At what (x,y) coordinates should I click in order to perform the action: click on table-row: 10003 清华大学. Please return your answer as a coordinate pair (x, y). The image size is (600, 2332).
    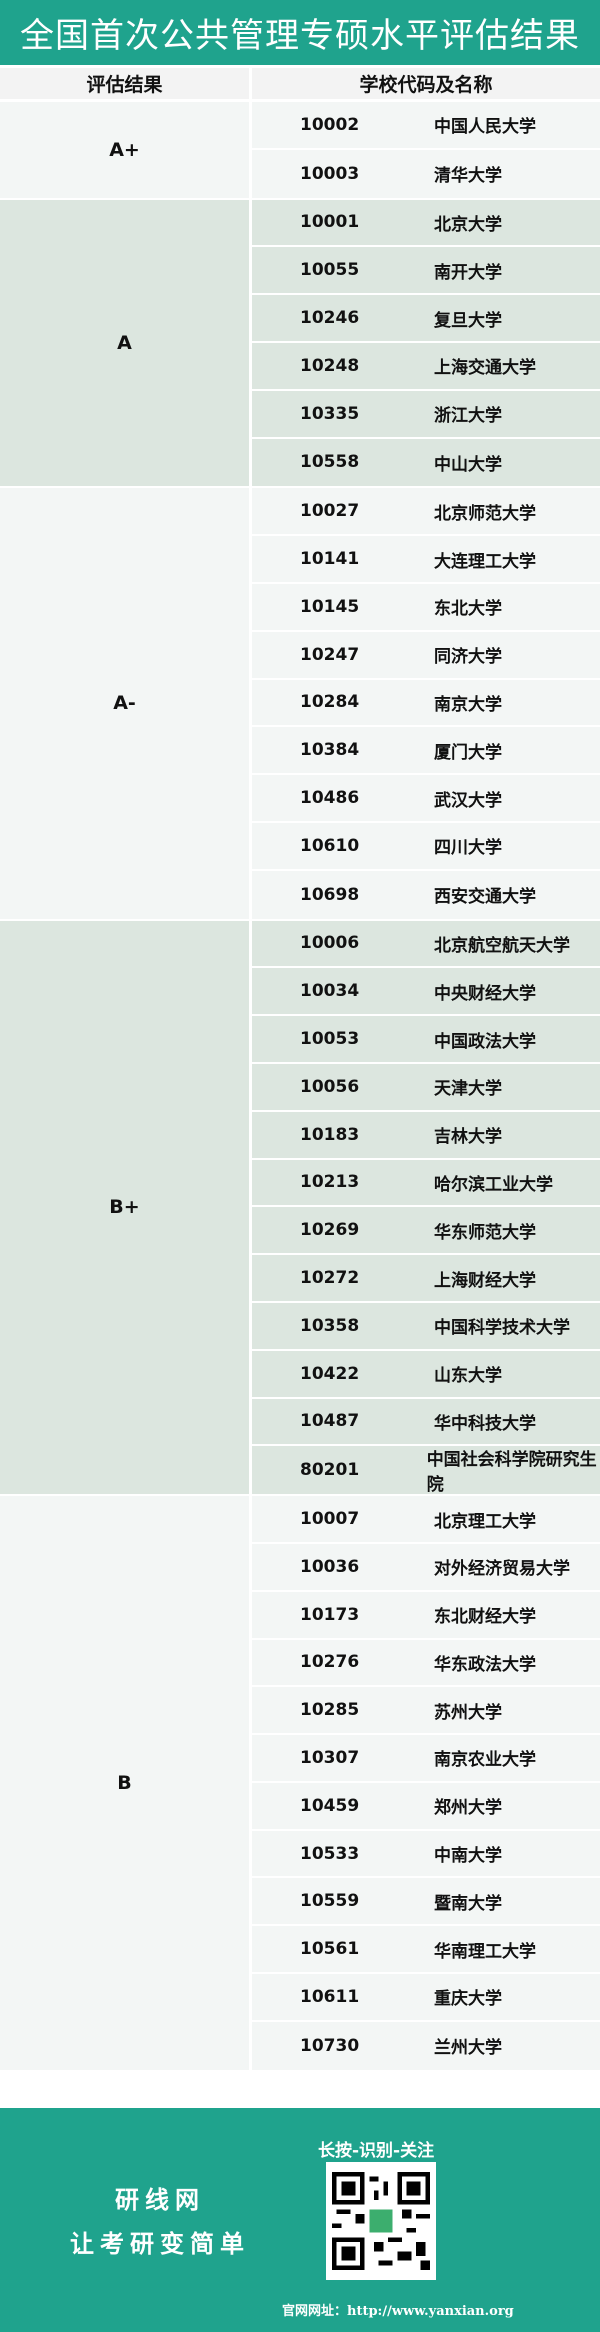
    Looking at the image, I should click on (426, 174).